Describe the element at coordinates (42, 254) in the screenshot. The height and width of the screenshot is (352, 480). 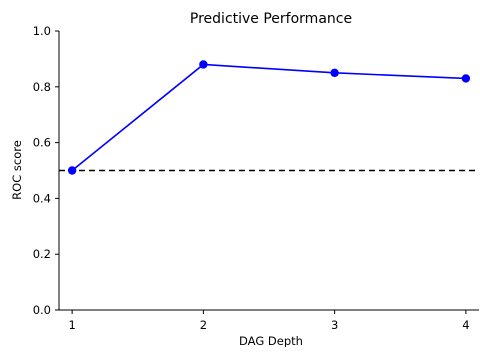
I see `y-tick-label: 0.2` at that location.